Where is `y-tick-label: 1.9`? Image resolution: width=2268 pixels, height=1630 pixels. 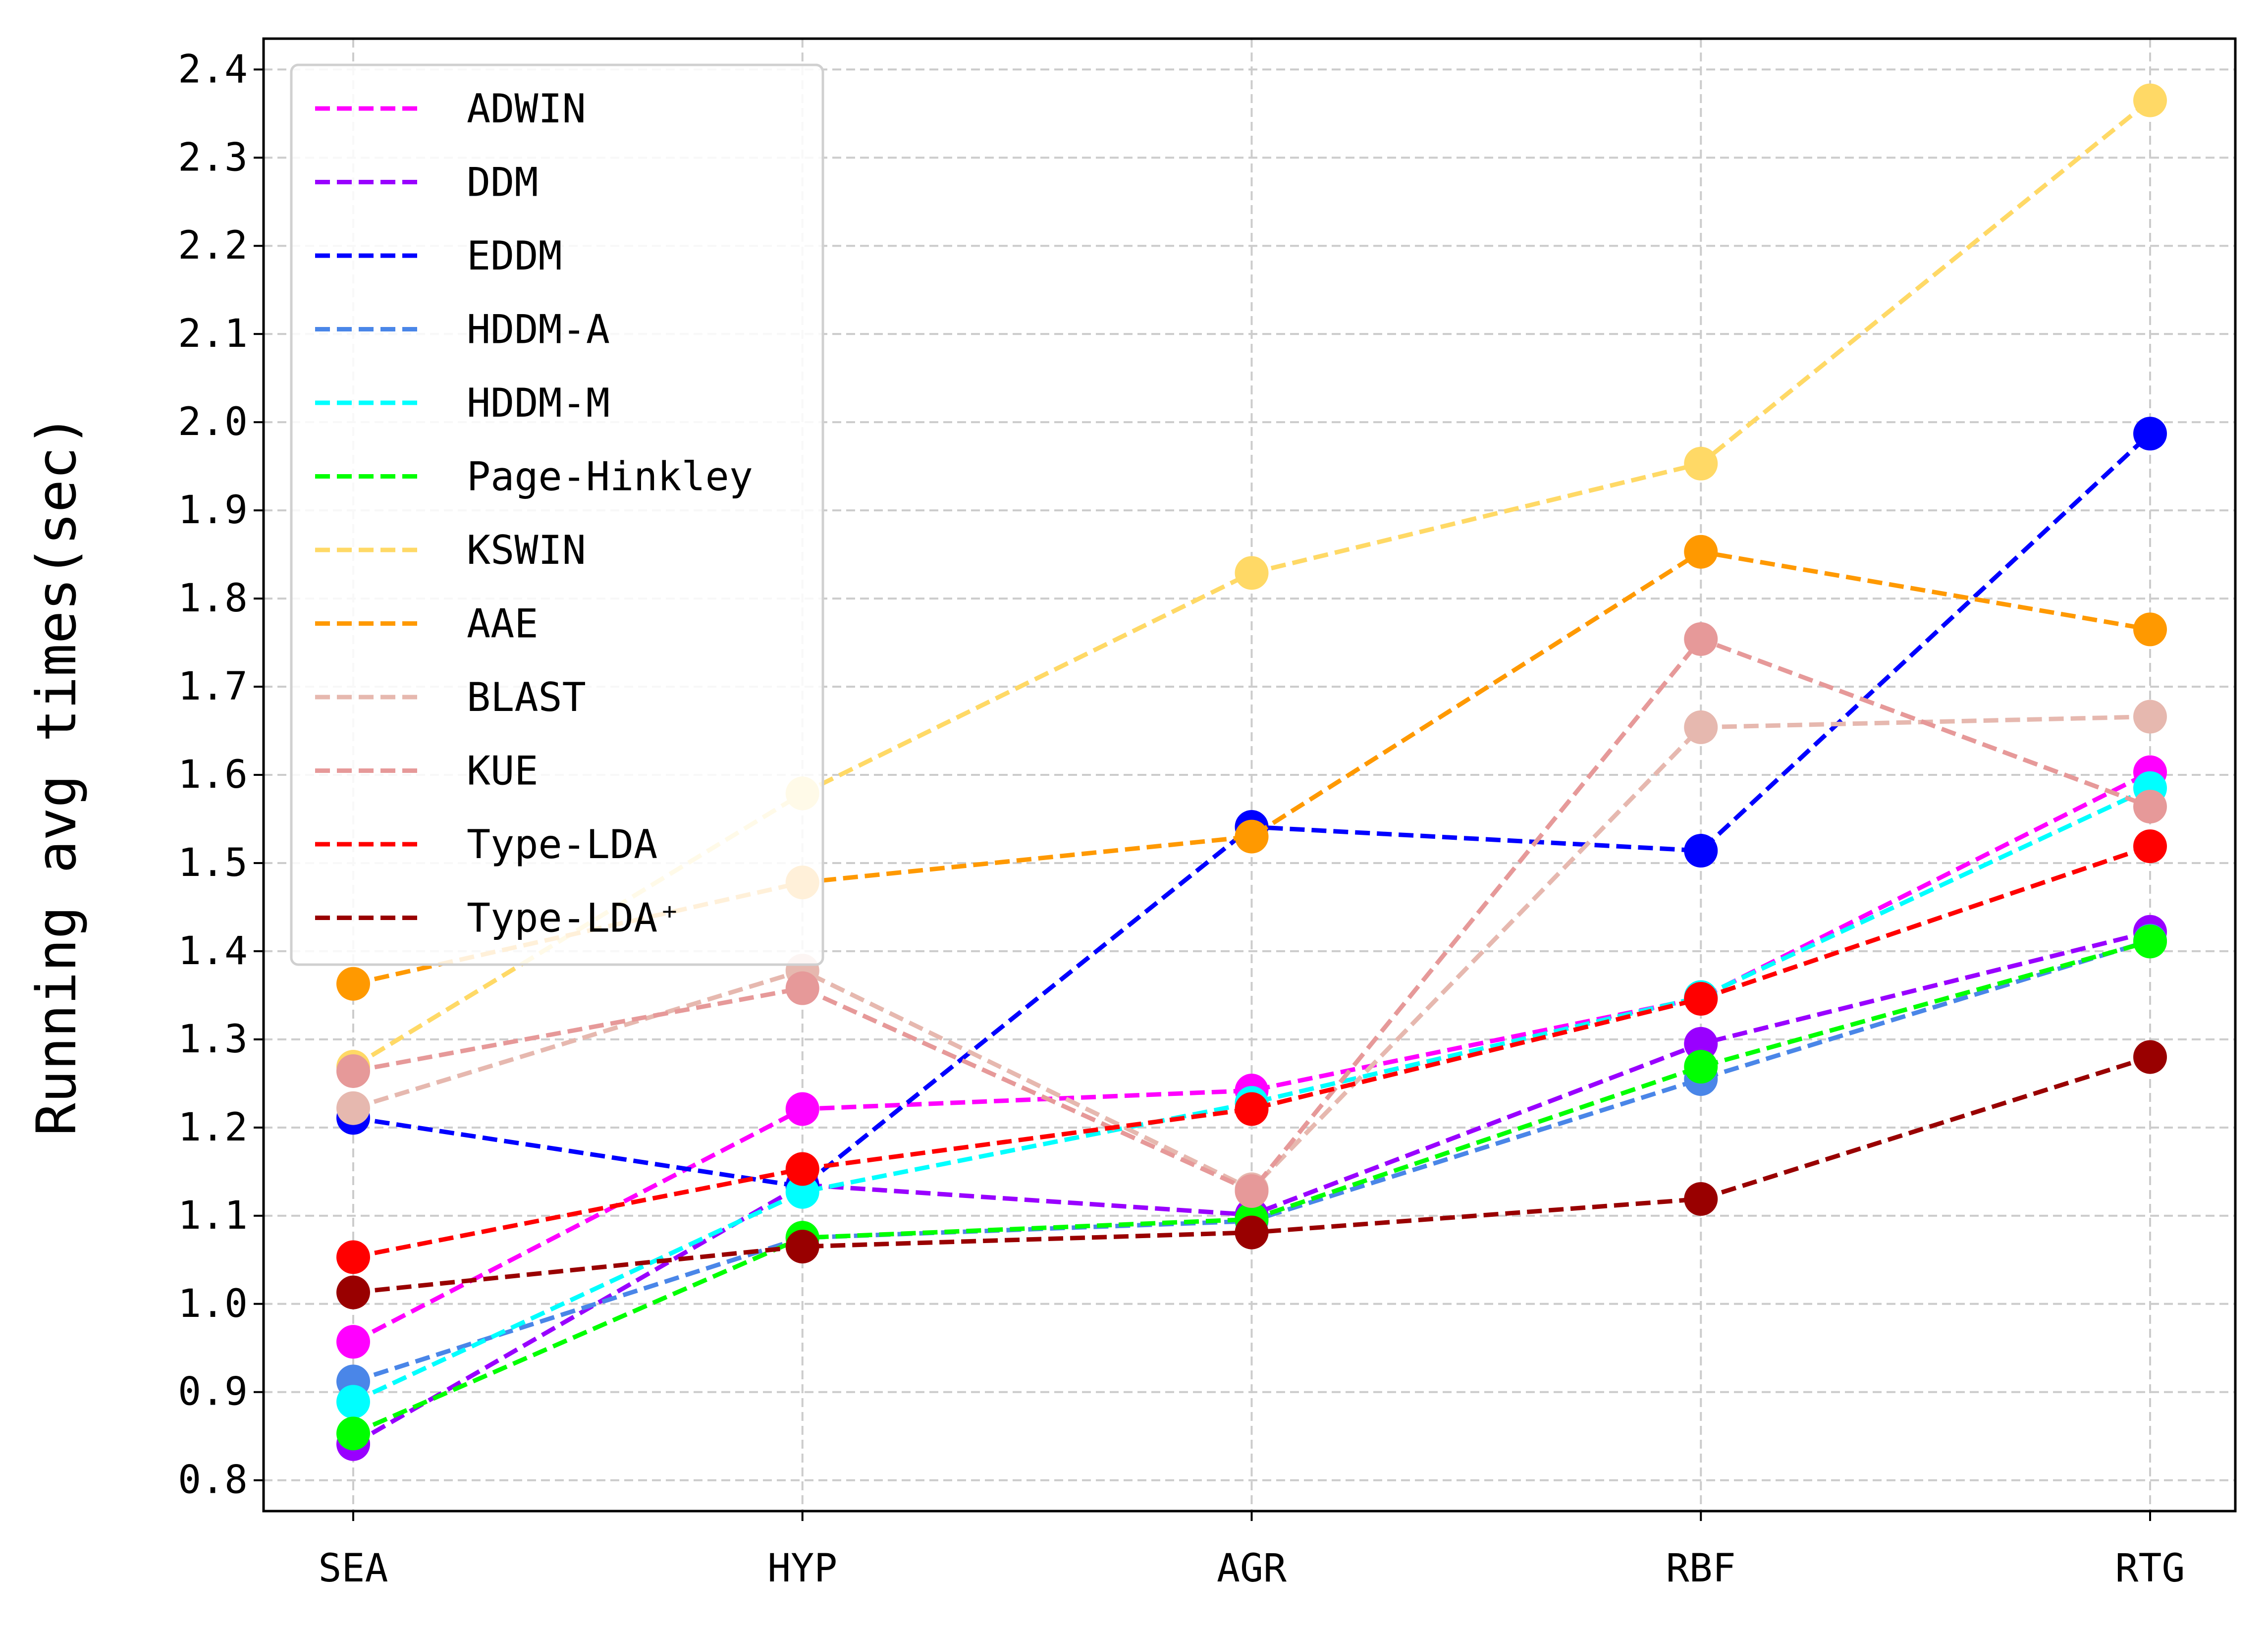
y-tick-label: 1.9 is located at coordinates (213, 510).